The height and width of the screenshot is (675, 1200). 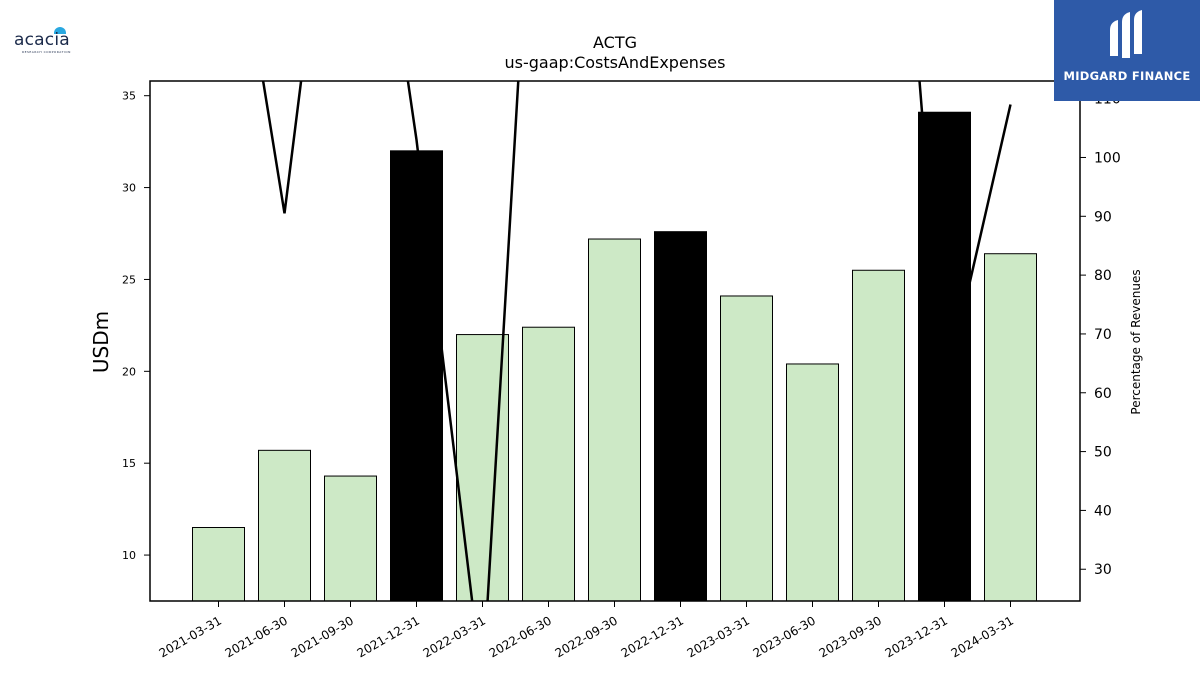 What do you see at coordinates (129, 555) in the screenshot?
I see `y-tick-label: 10` at bounding box center [129, 555].